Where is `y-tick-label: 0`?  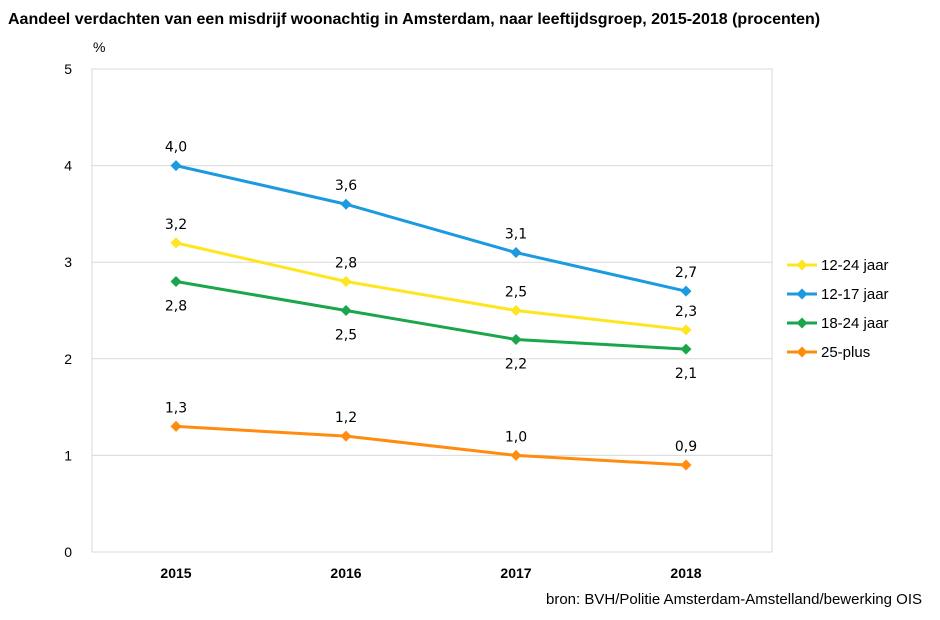
y-tick-label: 0 is located at coordinates (68, 552).